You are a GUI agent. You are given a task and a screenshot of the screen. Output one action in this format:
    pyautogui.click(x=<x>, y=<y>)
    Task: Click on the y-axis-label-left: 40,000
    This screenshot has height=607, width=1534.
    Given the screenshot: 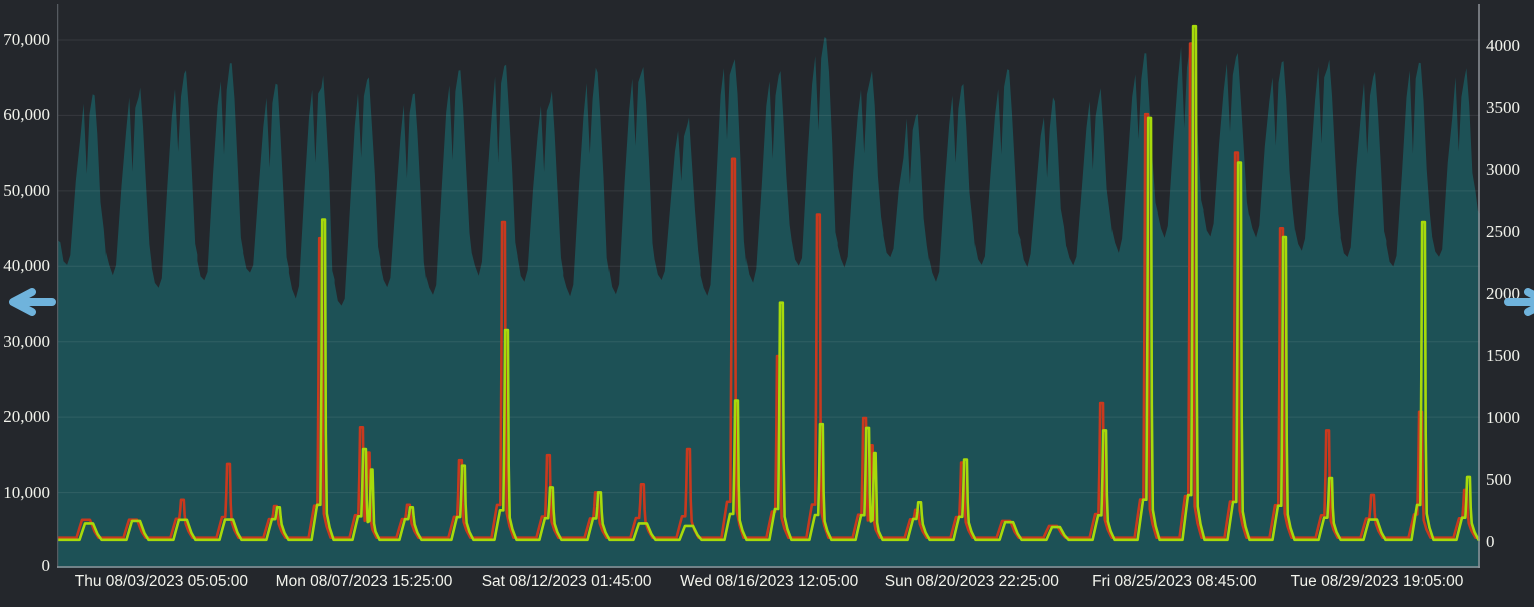 What is the action you would take?
    pyautogui.click(x=26, y=266)
    